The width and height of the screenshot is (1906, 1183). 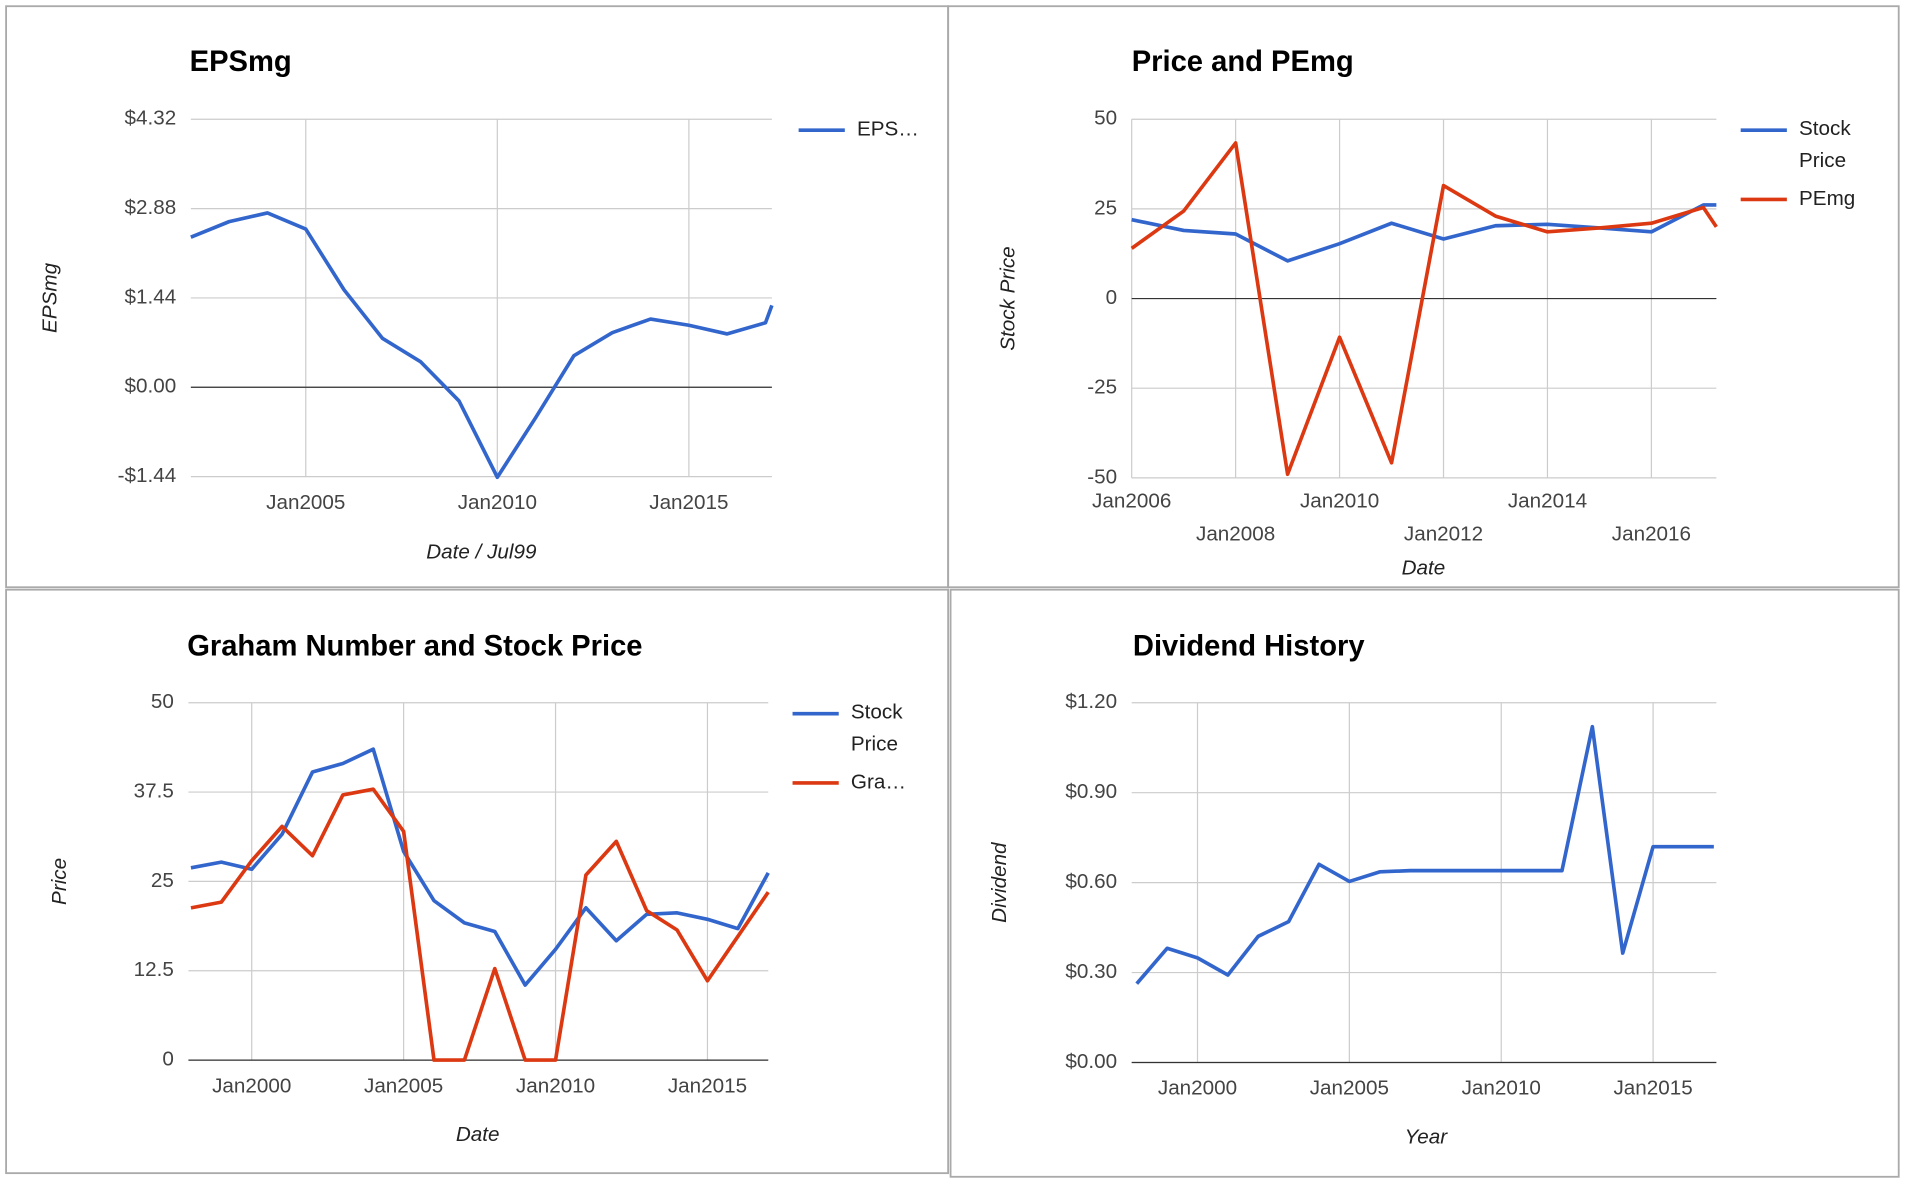 I want to click on y-axis-title: Price, so click(x=59, y=881).